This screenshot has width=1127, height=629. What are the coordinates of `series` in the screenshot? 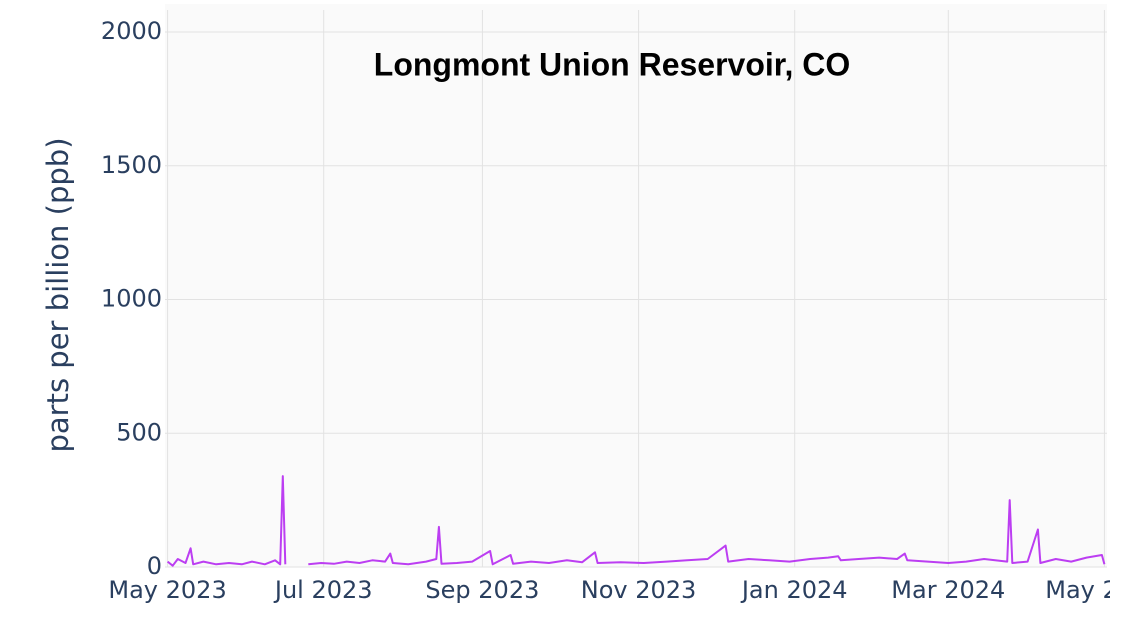 It's located at (636, 521).